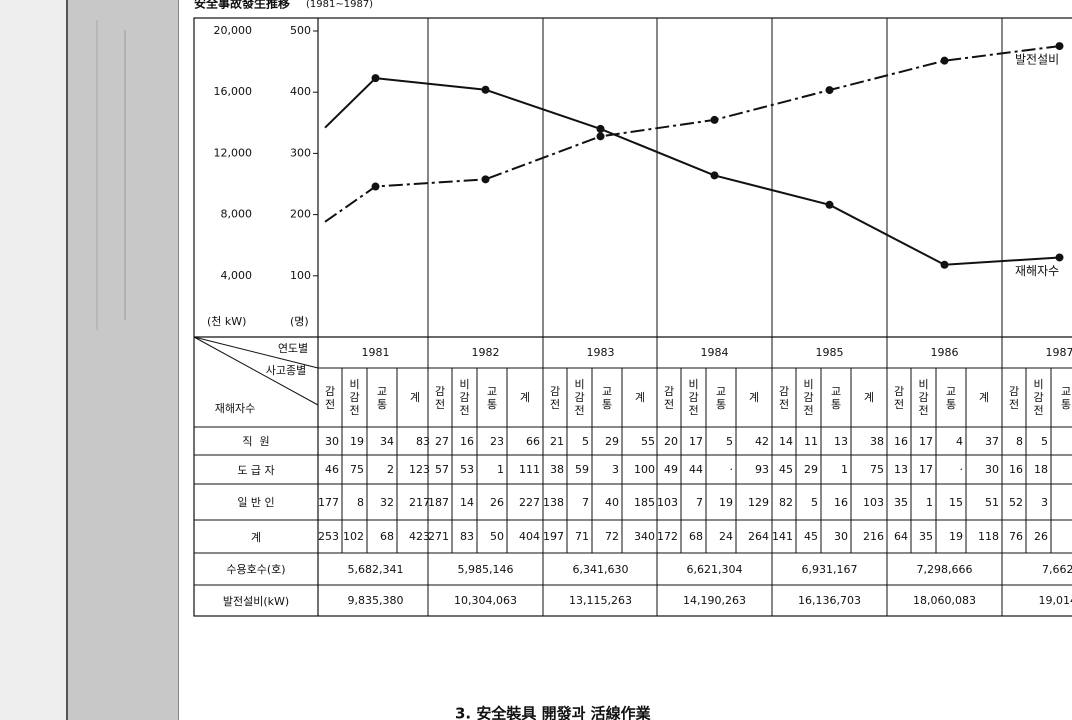 The height and width of the screenshot is (720, 1072). What do you see at coordinates (256, 569) in the screenshot?
I see `total-label: 수용호수(호)` at bounding box center [256, 569].